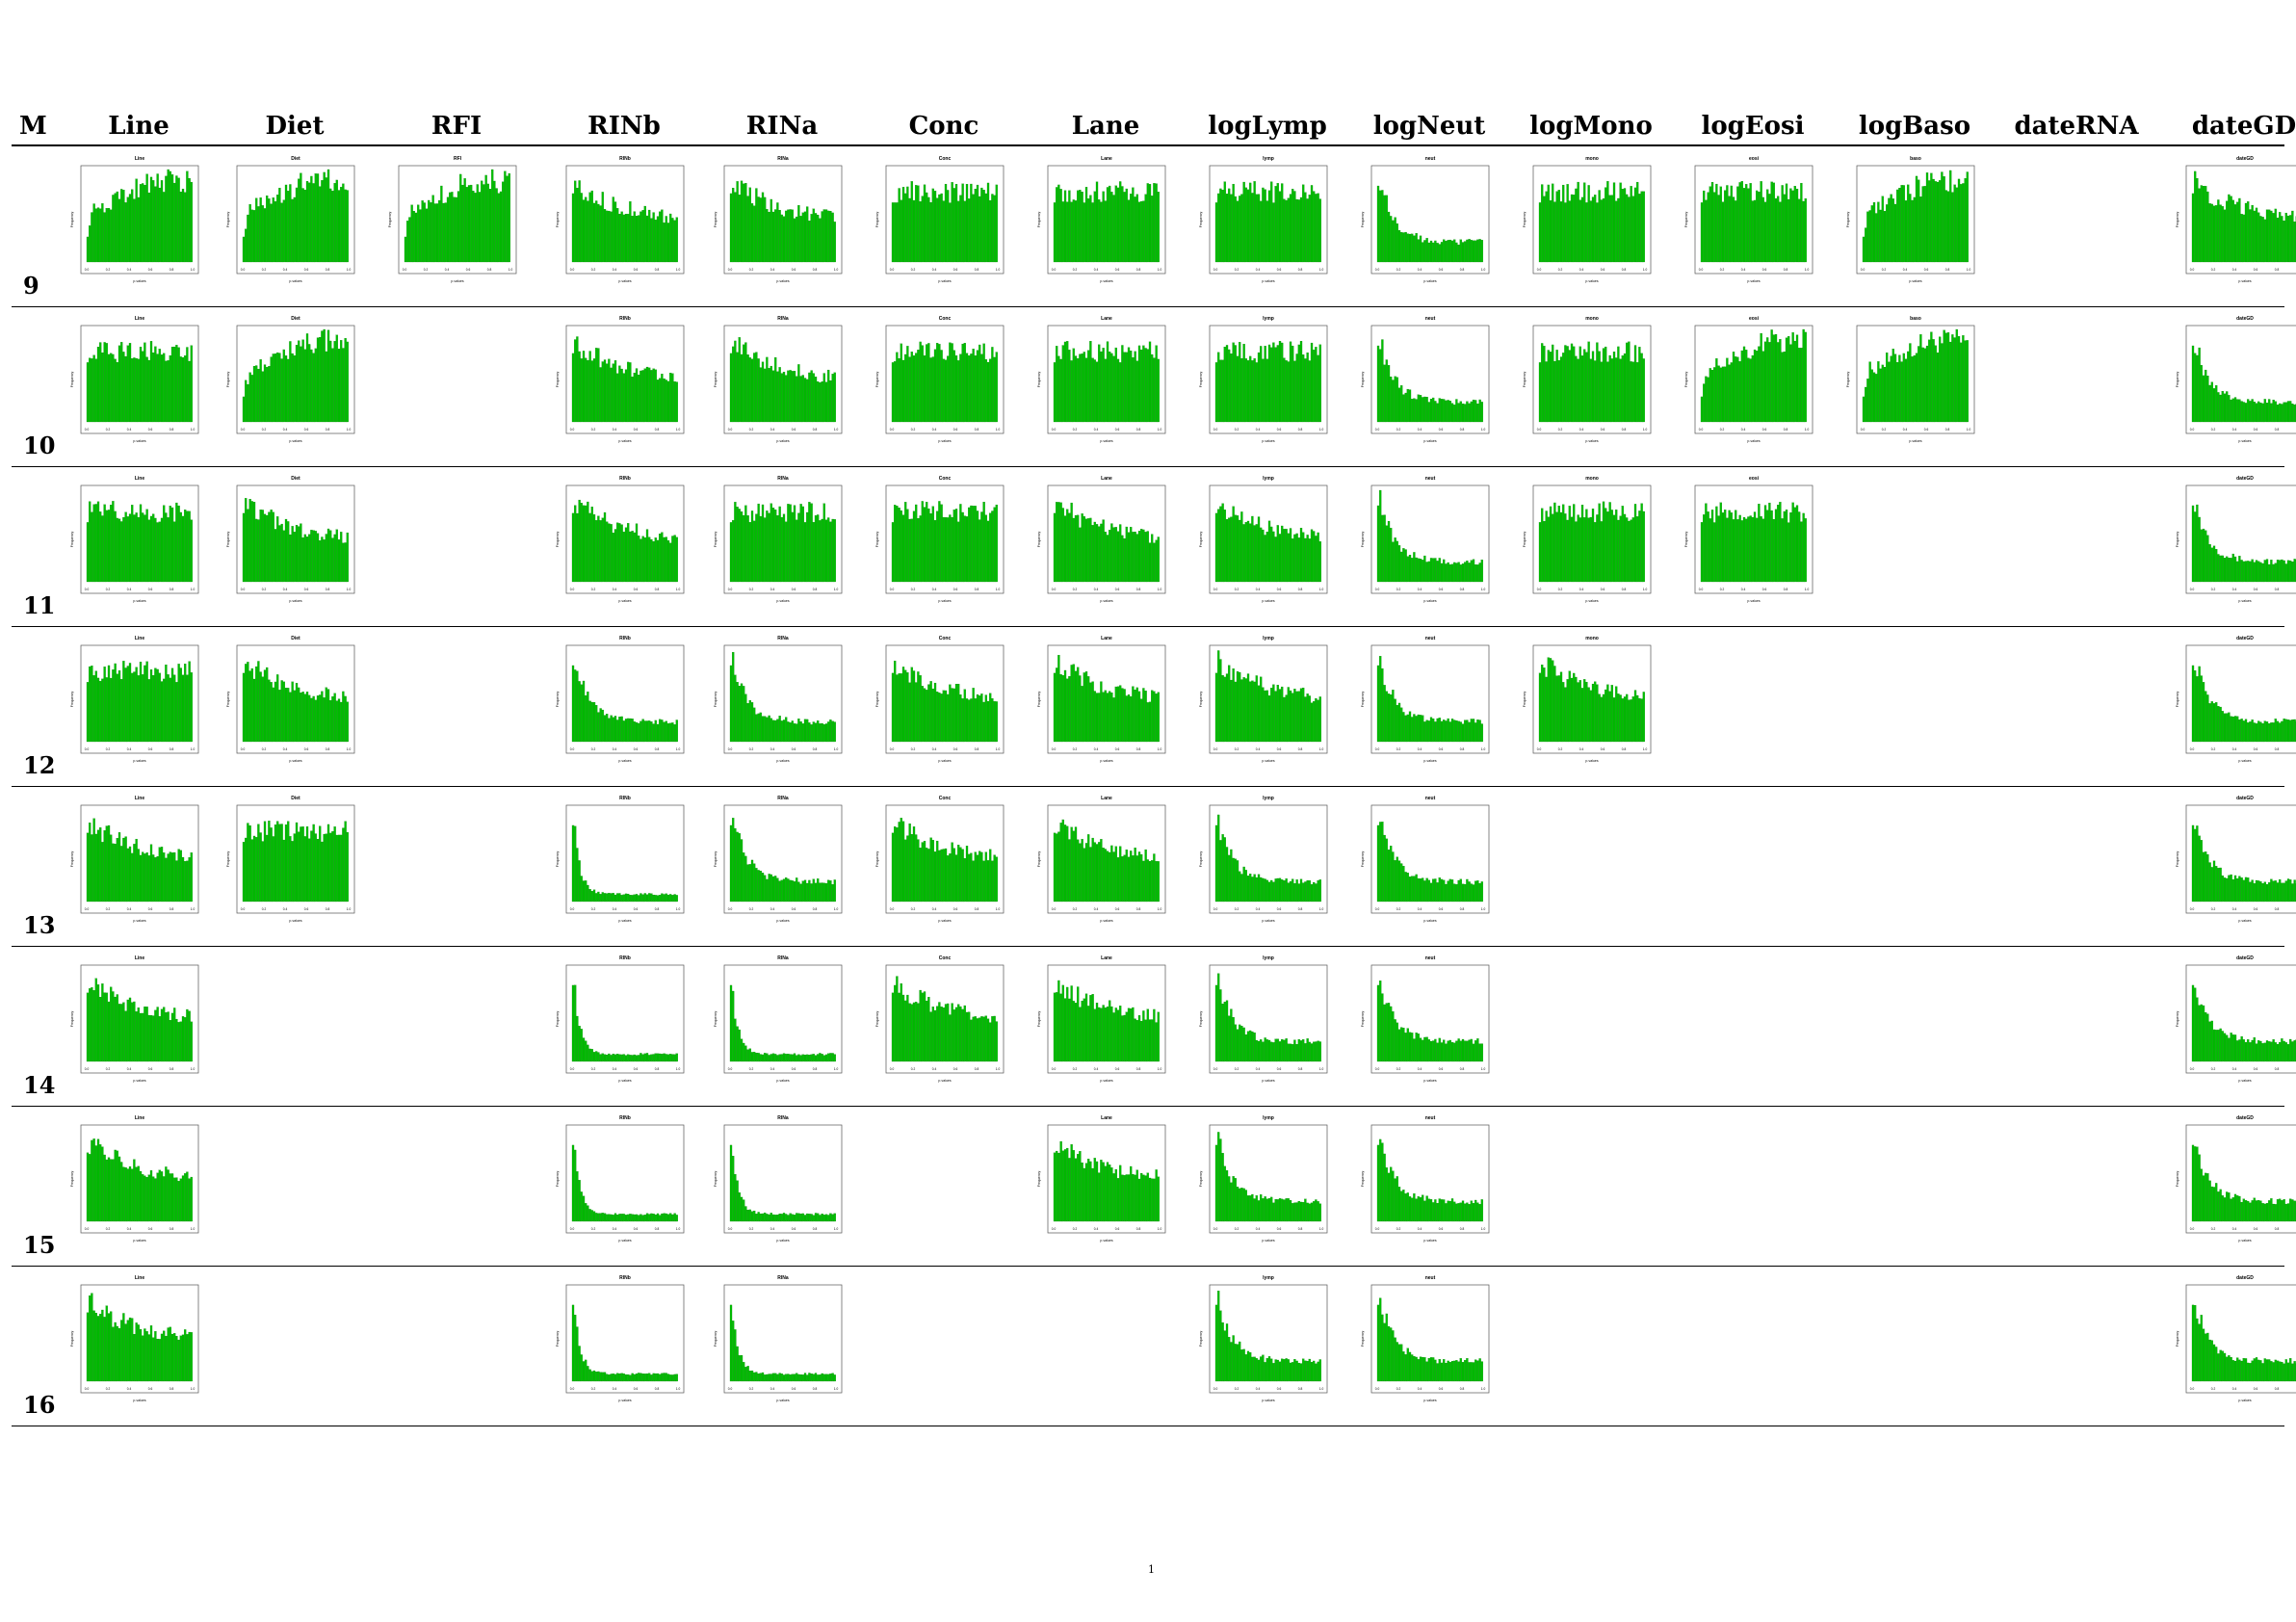  What do you see at coordinates (751, 270) in the screenshot?
I see `x-tick-label: 0.2` at bounding box center [751, 270].